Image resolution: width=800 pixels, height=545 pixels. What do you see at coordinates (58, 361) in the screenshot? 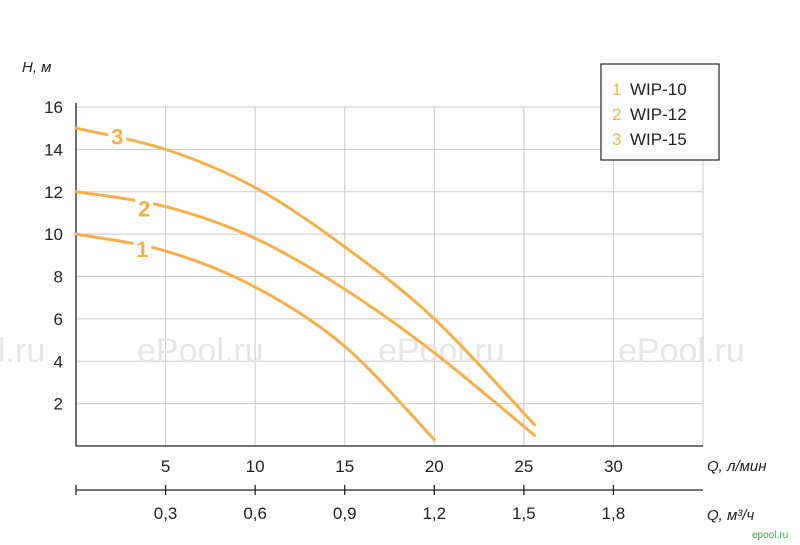
I see `y-tick-label: 4` at bounding box center [58, 361].